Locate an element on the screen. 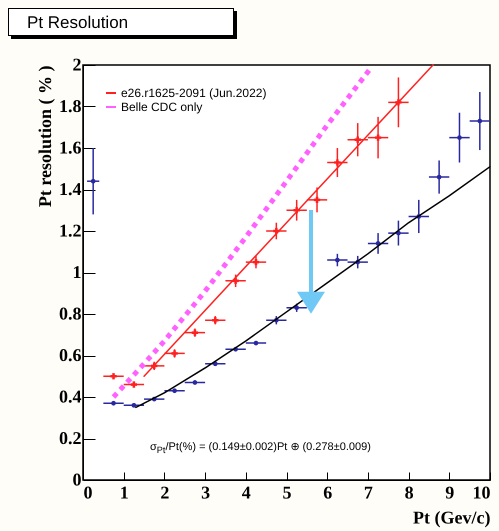 Image resolution: width=499 pixels, height=531 pixels. x-tick-label: 6 is located at coordinates (327, 492).